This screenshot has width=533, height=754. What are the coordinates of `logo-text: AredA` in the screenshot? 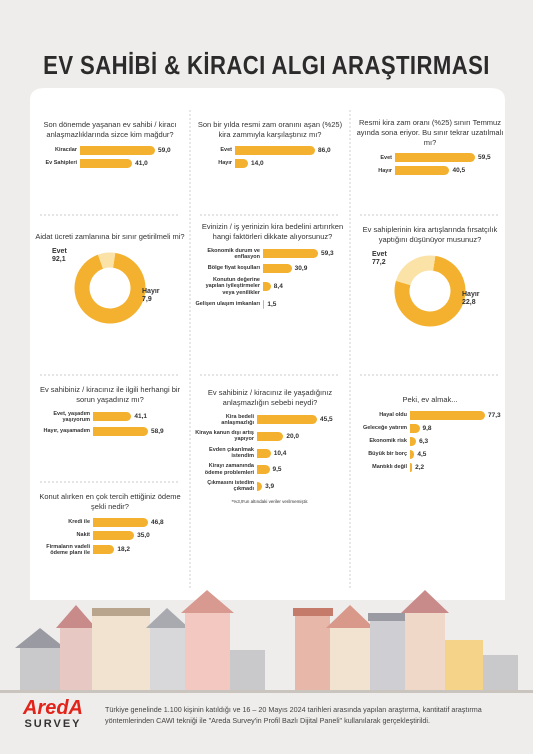 It's located at (52, 708).